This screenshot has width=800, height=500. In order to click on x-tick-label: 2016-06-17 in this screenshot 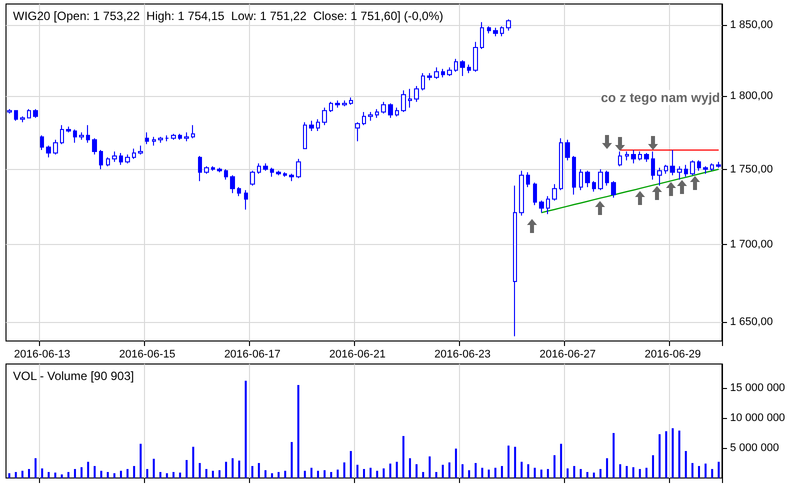, I will do `click(252, 354)`.